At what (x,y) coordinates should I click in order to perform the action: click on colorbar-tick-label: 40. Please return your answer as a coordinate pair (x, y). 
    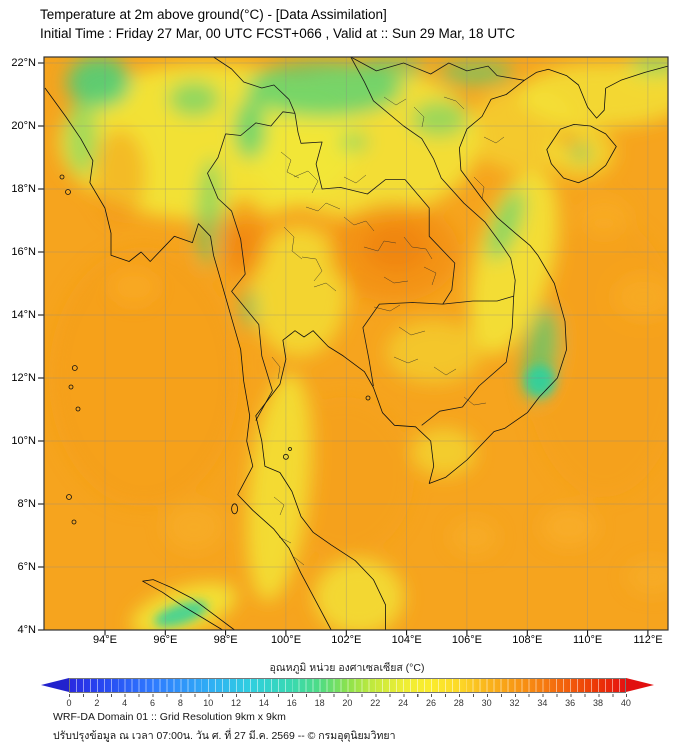
    Looking at the image, I should click on (625, 703).